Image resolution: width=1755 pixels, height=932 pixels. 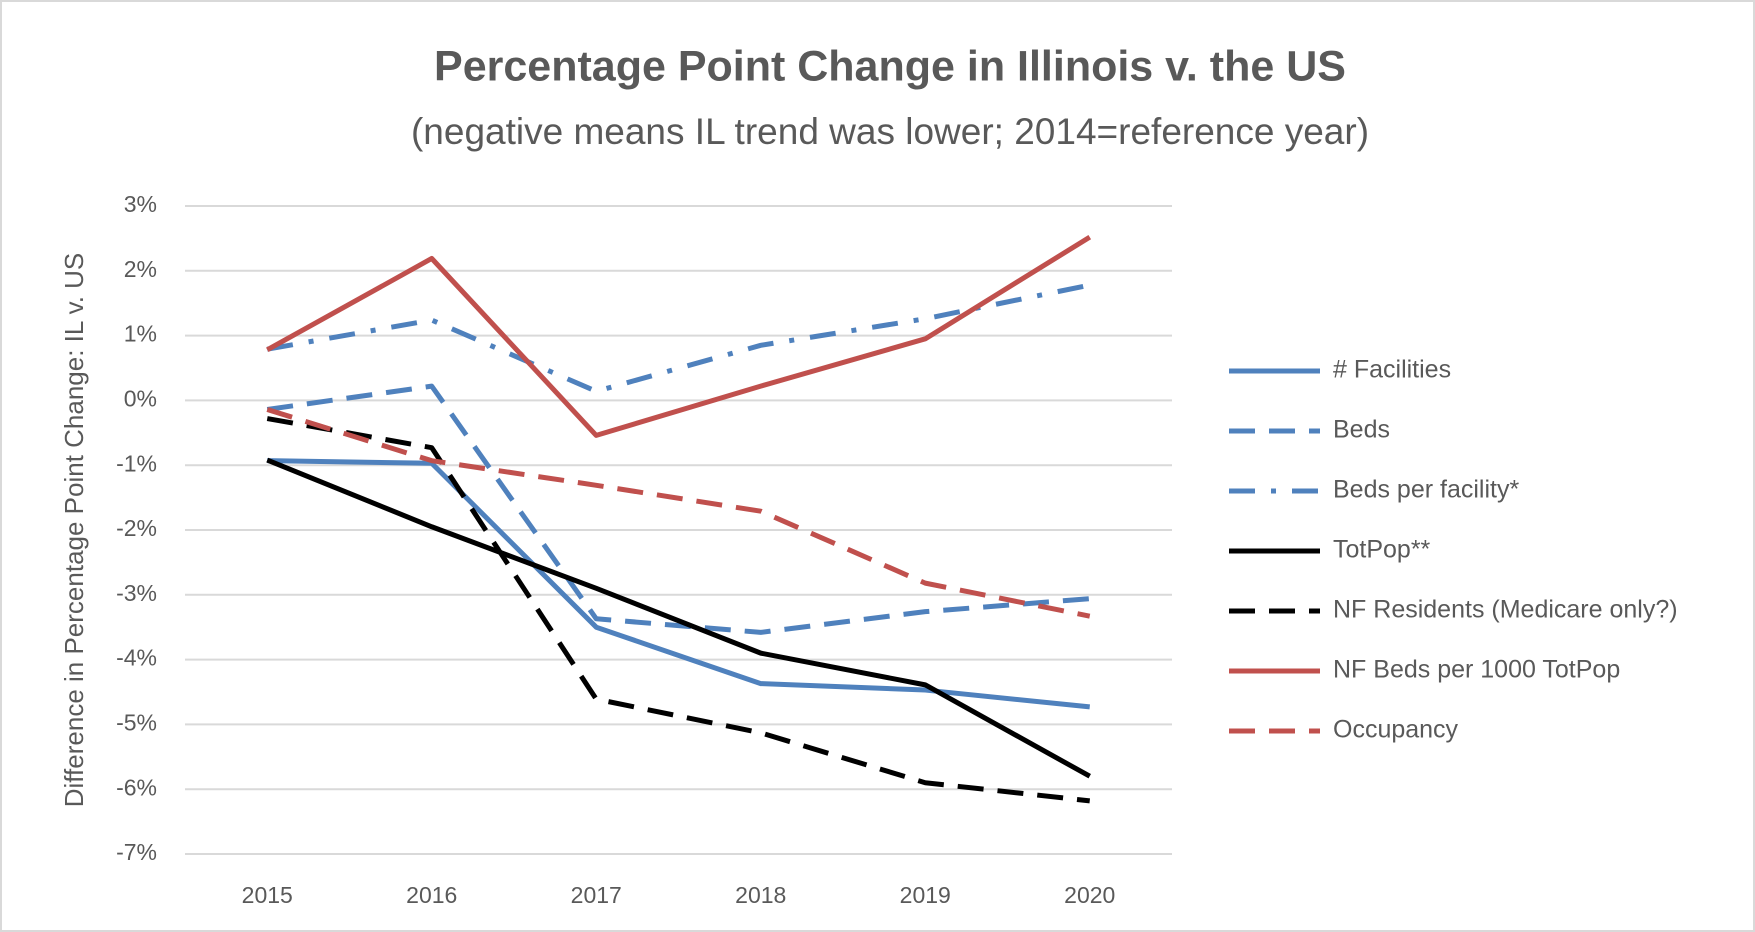 I want to click on x-tick-label: 2017, so click(x=596, y=895).